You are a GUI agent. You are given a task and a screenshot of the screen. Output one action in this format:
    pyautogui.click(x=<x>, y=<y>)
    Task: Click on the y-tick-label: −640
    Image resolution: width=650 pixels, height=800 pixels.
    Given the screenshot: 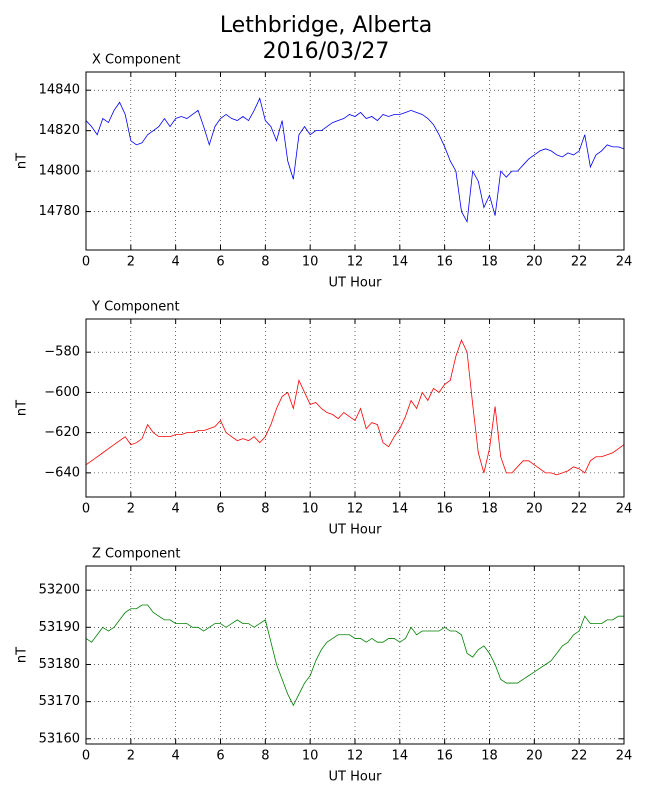 What is the action you would take?
    pyautogui.click(x=62, y=472)
    